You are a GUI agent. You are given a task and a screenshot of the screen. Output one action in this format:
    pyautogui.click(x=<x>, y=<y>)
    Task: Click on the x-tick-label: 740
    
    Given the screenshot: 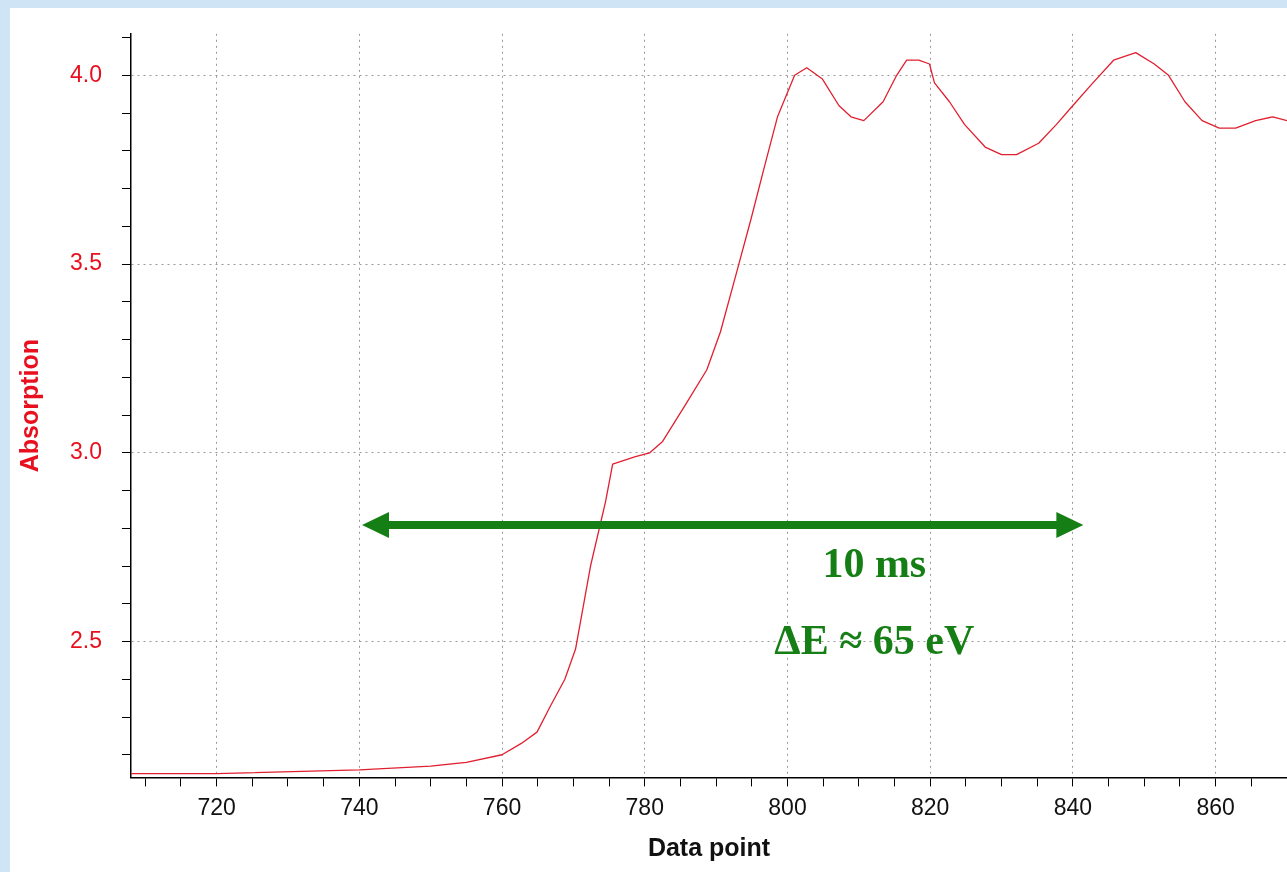 What is the action you would take?
    pyautogui.click(x=359, y=806)
    